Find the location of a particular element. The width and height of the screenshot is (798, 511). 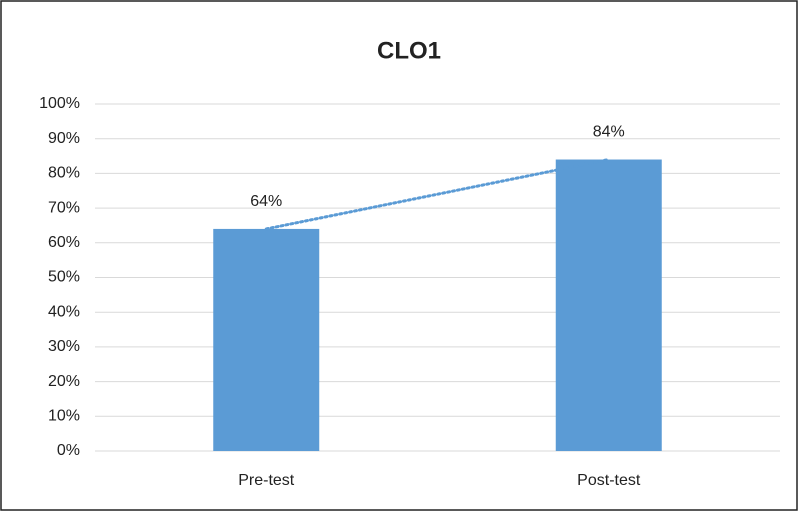

chart-title: CLO1 is located at coordinates (409, 50).